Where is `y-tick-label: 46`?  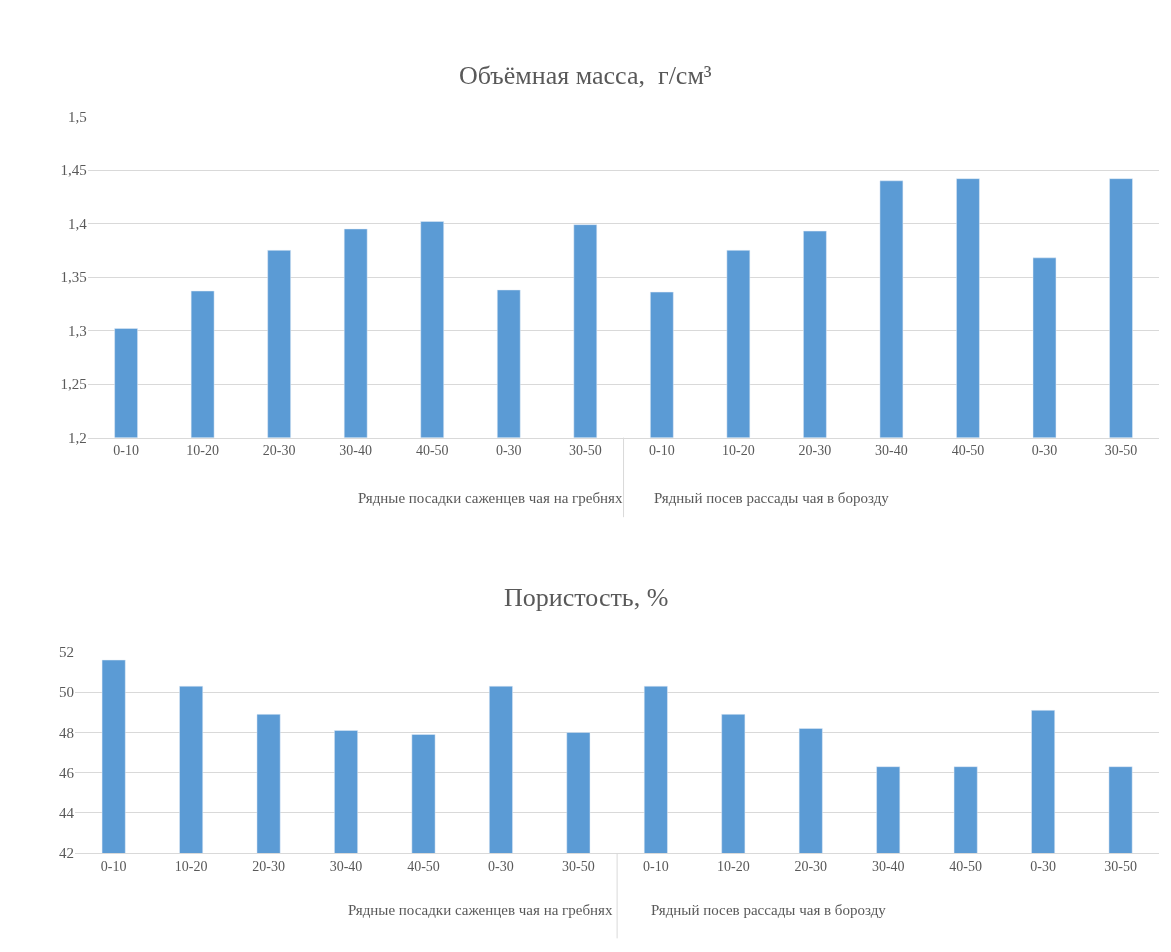 y-tick-label: 46 is located at coordinates (66, 772).